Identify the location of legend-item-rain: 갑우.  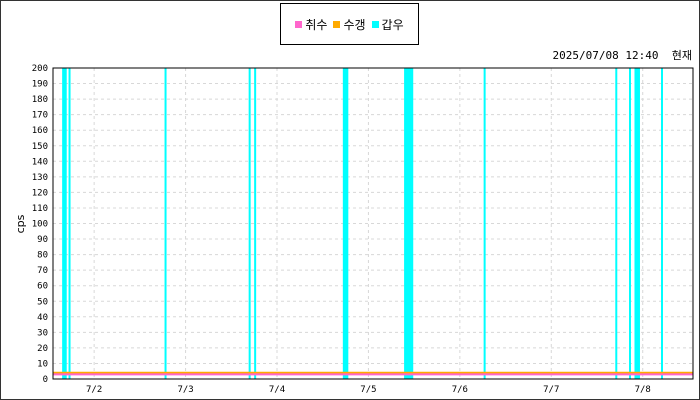
(387, 24).